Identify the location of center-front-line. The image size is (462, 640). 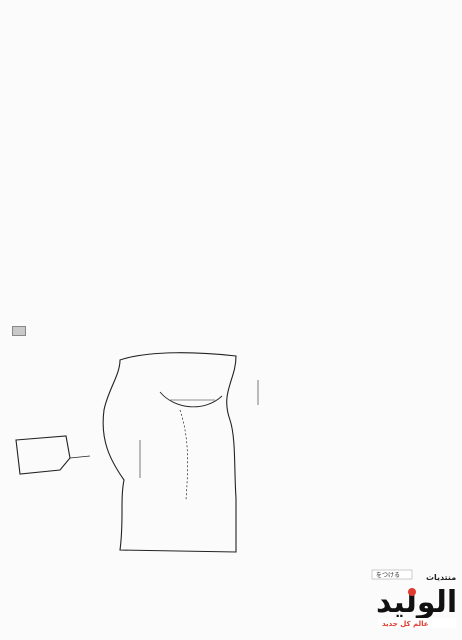
(183, 455).